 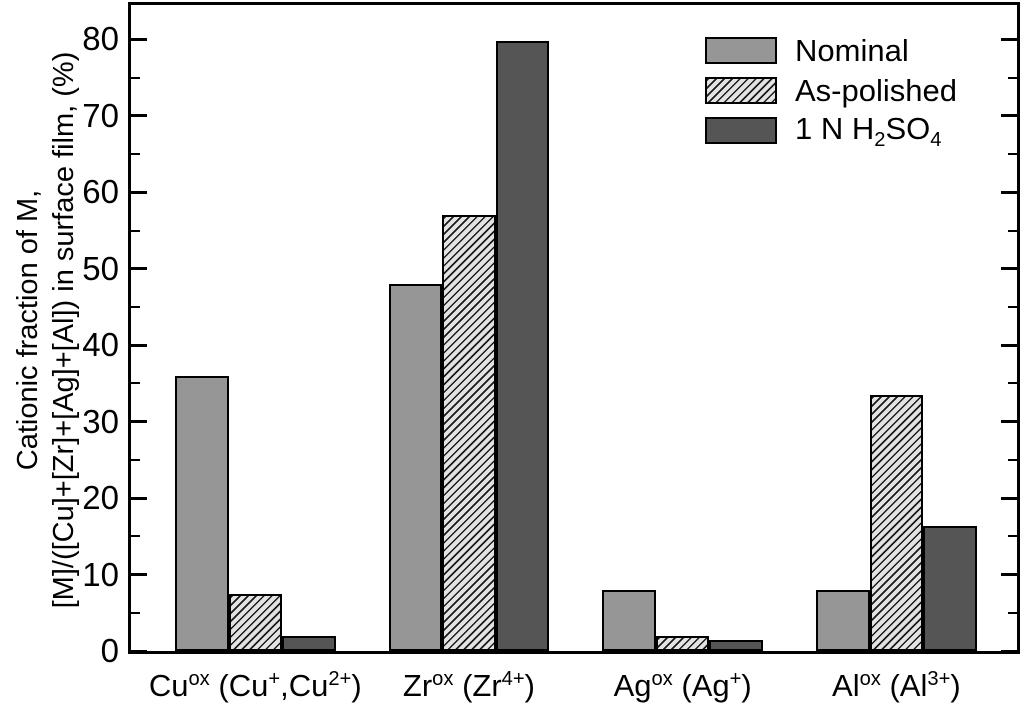 What do you see at coordinates (852, 50) in the screenshot?
I see `legend-label-0: Nominal` at bounding box center [852, 50].